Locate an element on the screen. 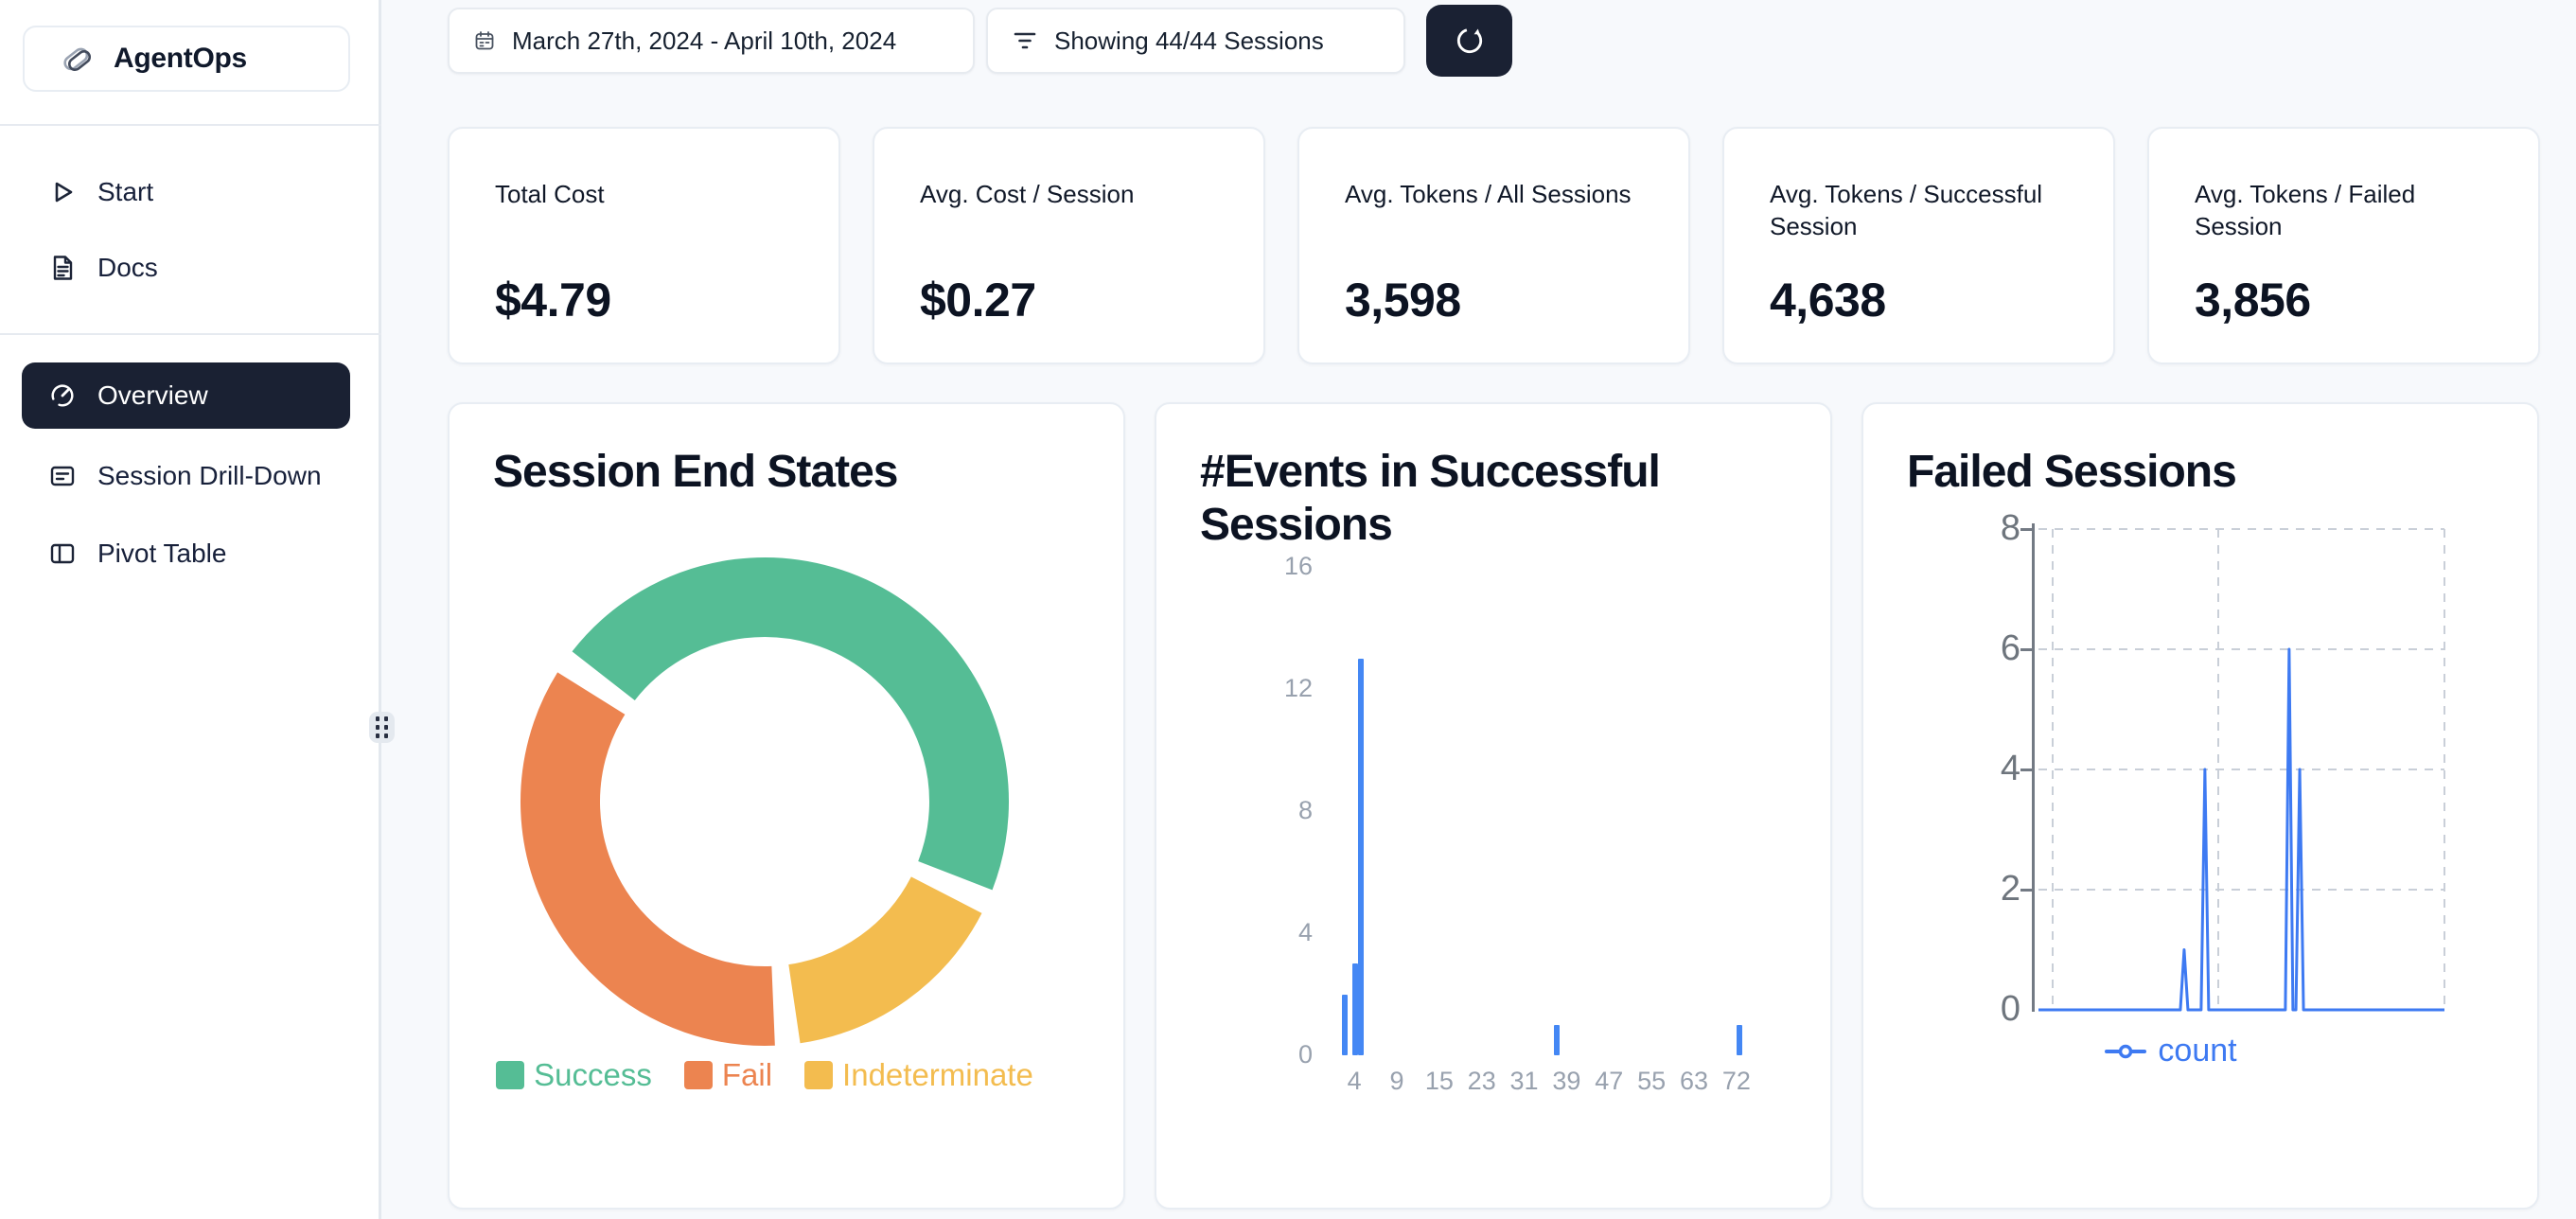  stat-label: Avg. Cost / Session is located at coordinates (1027, 194).